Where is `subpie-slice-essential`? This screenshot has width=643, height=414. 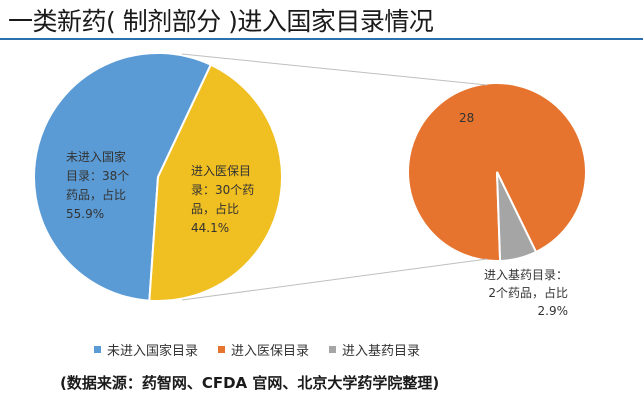
subpie-slice-essential is located at coordinates (517, 216).